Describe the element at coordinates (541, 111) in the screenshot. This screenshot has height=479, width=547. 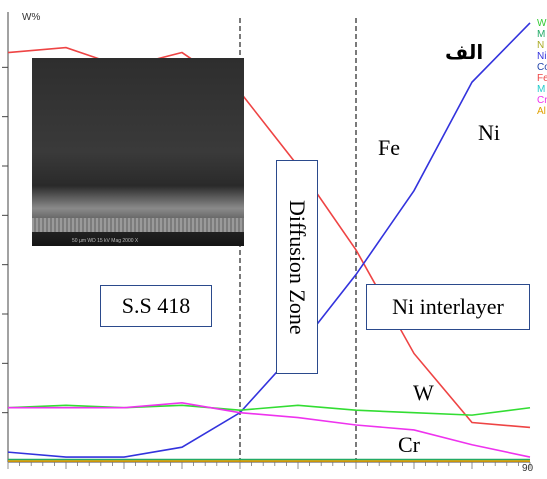
I see `legend-entry: Al` at that location.